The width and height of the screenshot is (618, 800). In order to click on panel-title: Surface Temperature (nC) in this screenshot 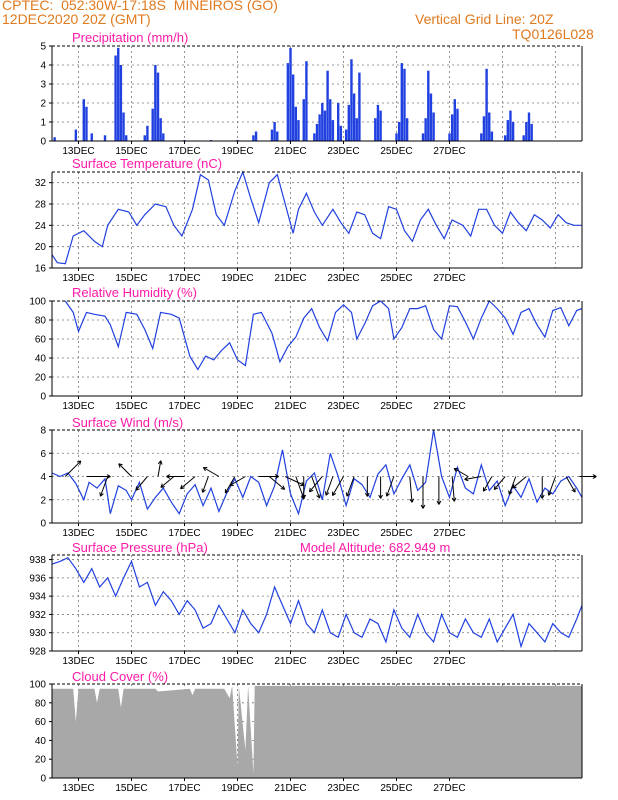, I will do `click(147, 163)`.